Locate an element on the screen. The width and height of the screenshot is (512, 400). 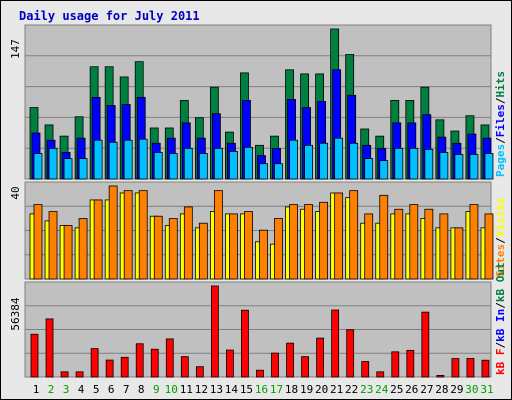
day-label-5: 5 is located at coordinates (96, 389).